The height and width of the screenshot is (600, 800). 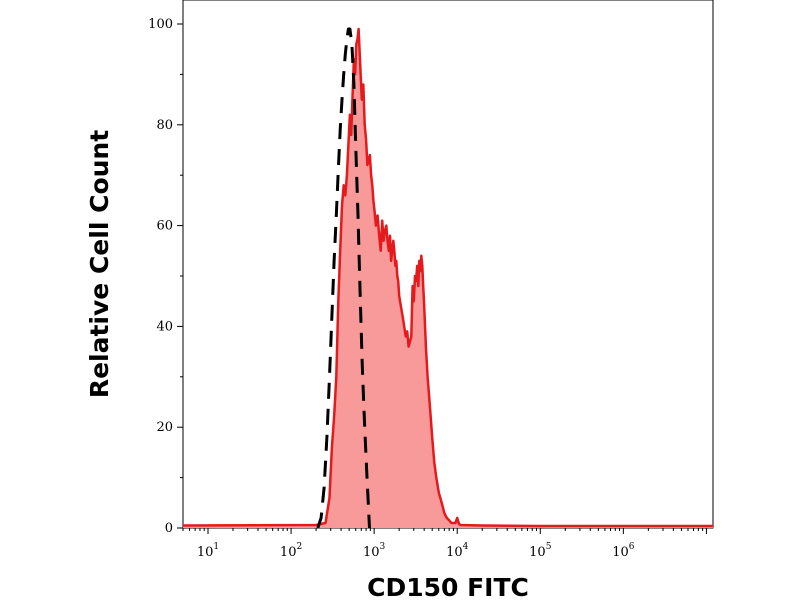 I want to click on x-tick-label: 10¹, so click(x=208, y=551).